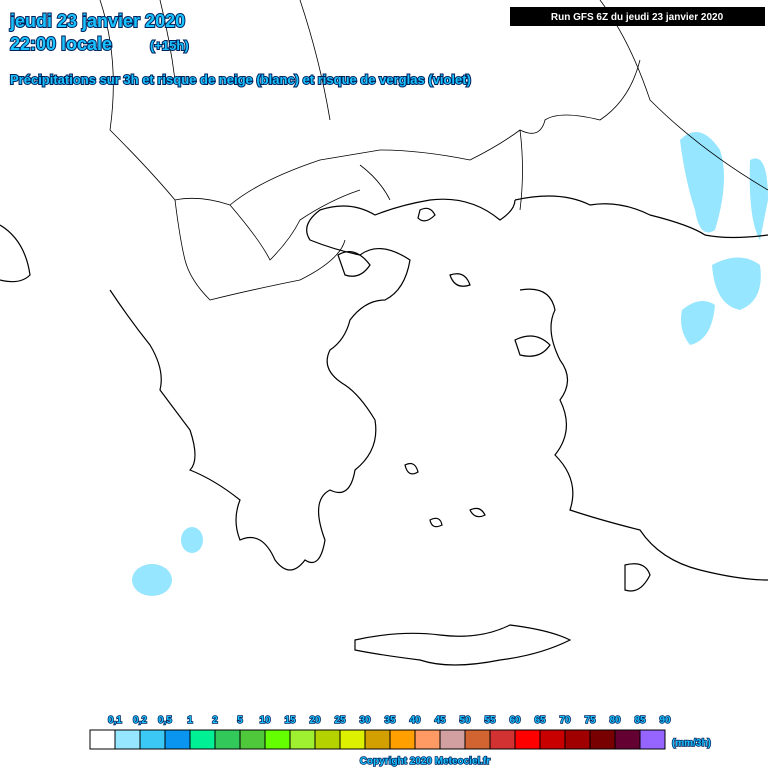  Describe the element at coordinates (465, 720) in the screenshot. I see `legend-label: 50` at that location.